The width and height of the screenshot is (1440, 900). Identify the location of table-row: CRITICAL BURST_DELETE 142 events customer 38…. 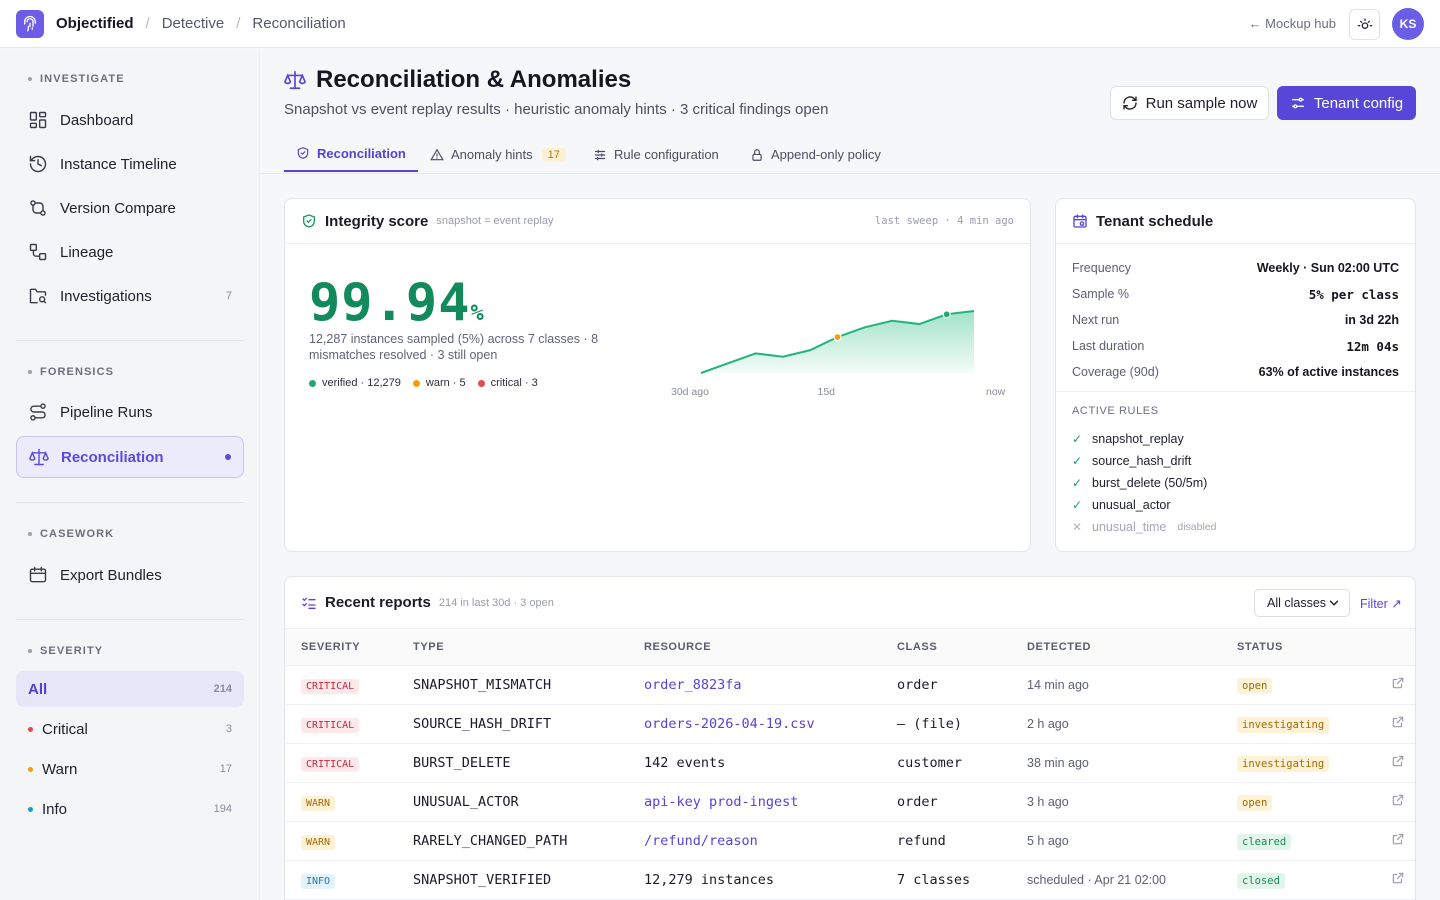
(850, 763).